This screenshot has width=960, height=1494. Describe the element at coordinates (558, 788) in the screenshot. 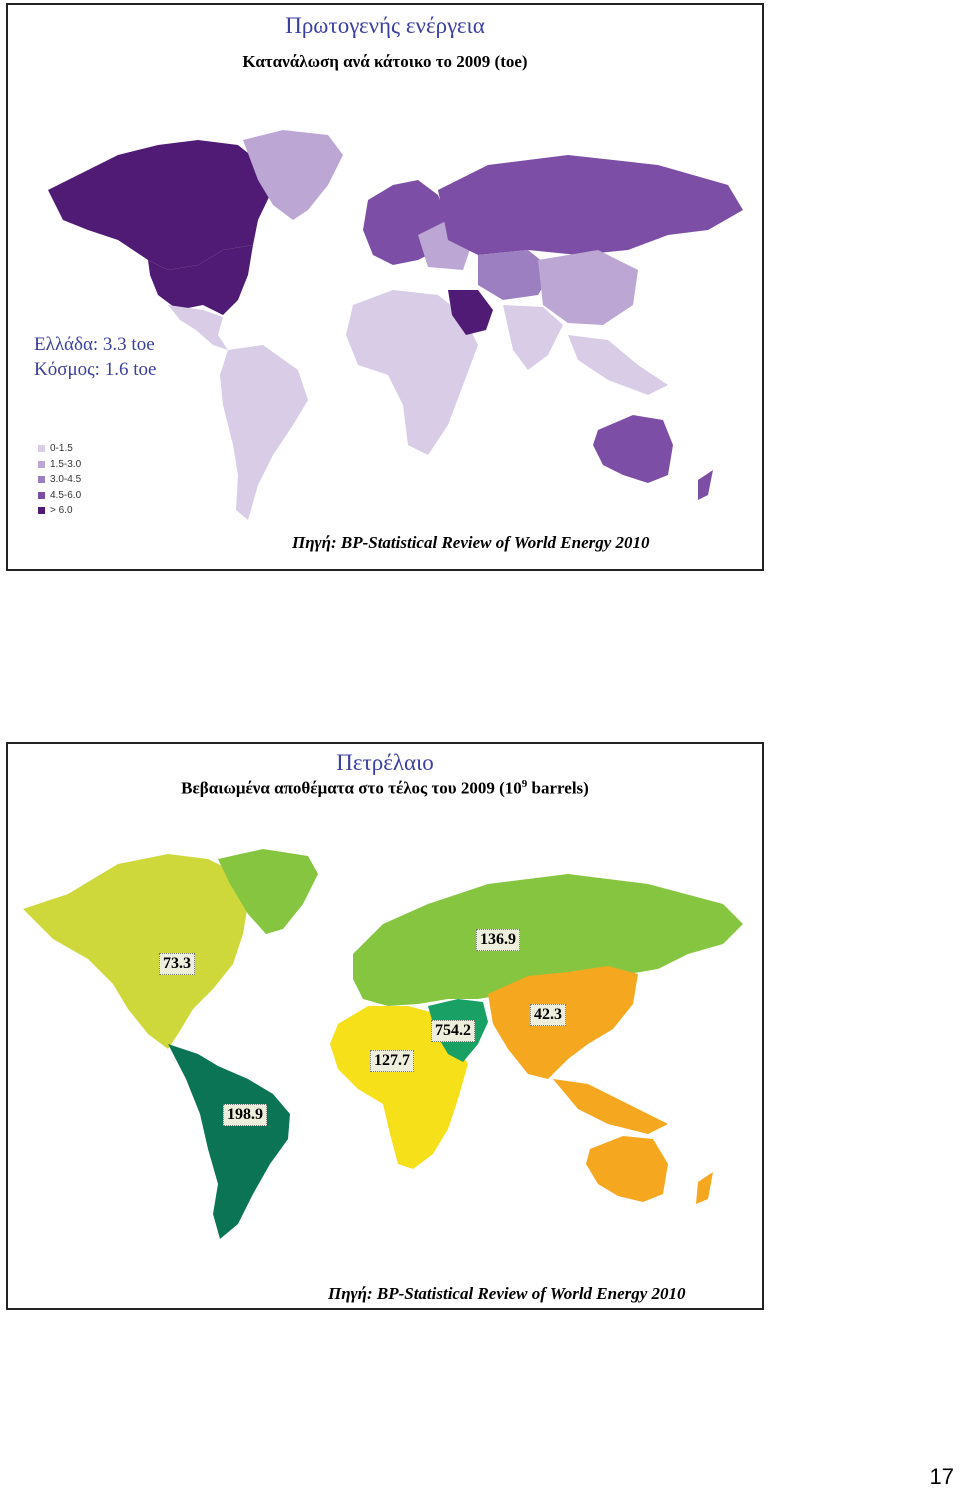

I see `subtitle-unit: barrels)` at that location.